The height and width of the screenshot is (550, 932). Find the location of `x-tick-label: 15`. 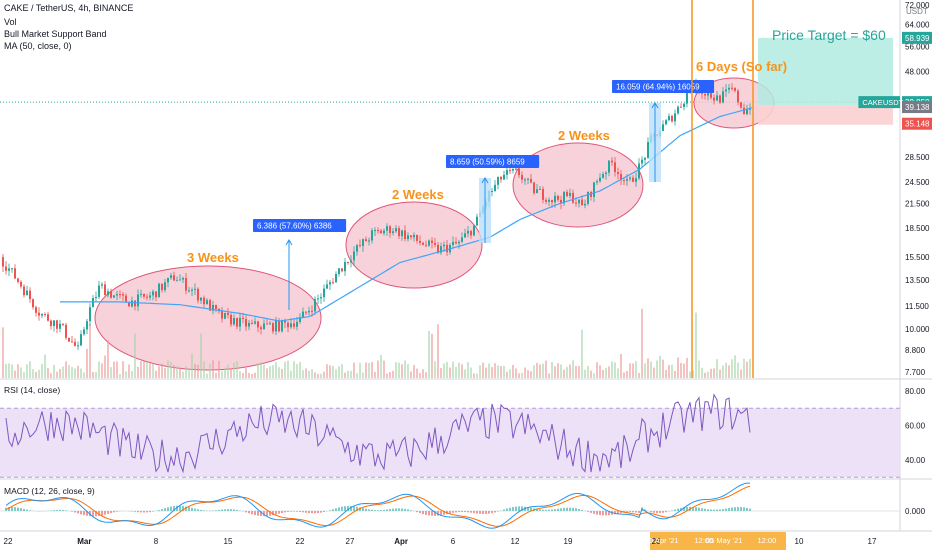

x-tick-label: 15 is located at coordinates (228, 541).